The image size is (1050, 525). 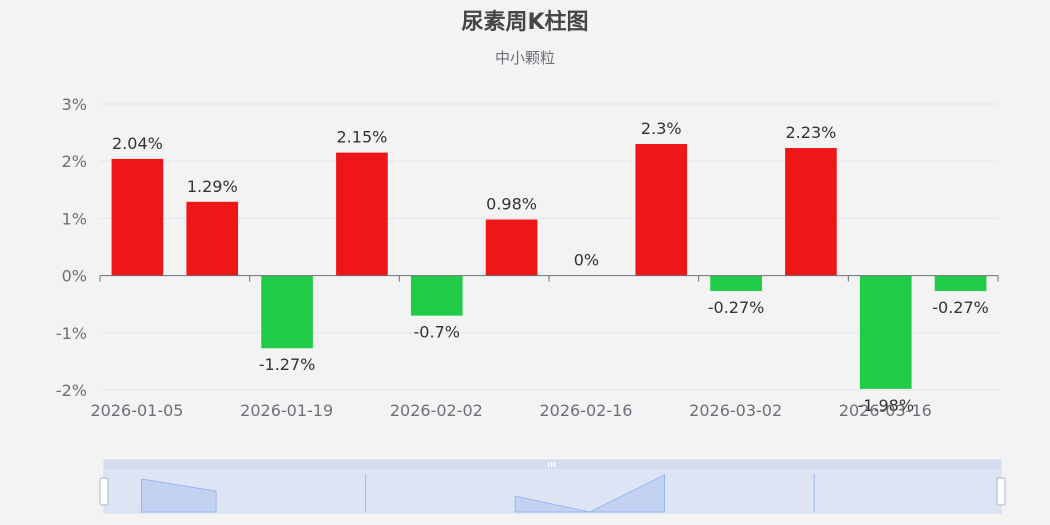 What do you see at coordinates (811, 132) in the screenshot?
I see `bar-value-label: 2.23%` at bounding box center [811, 132].